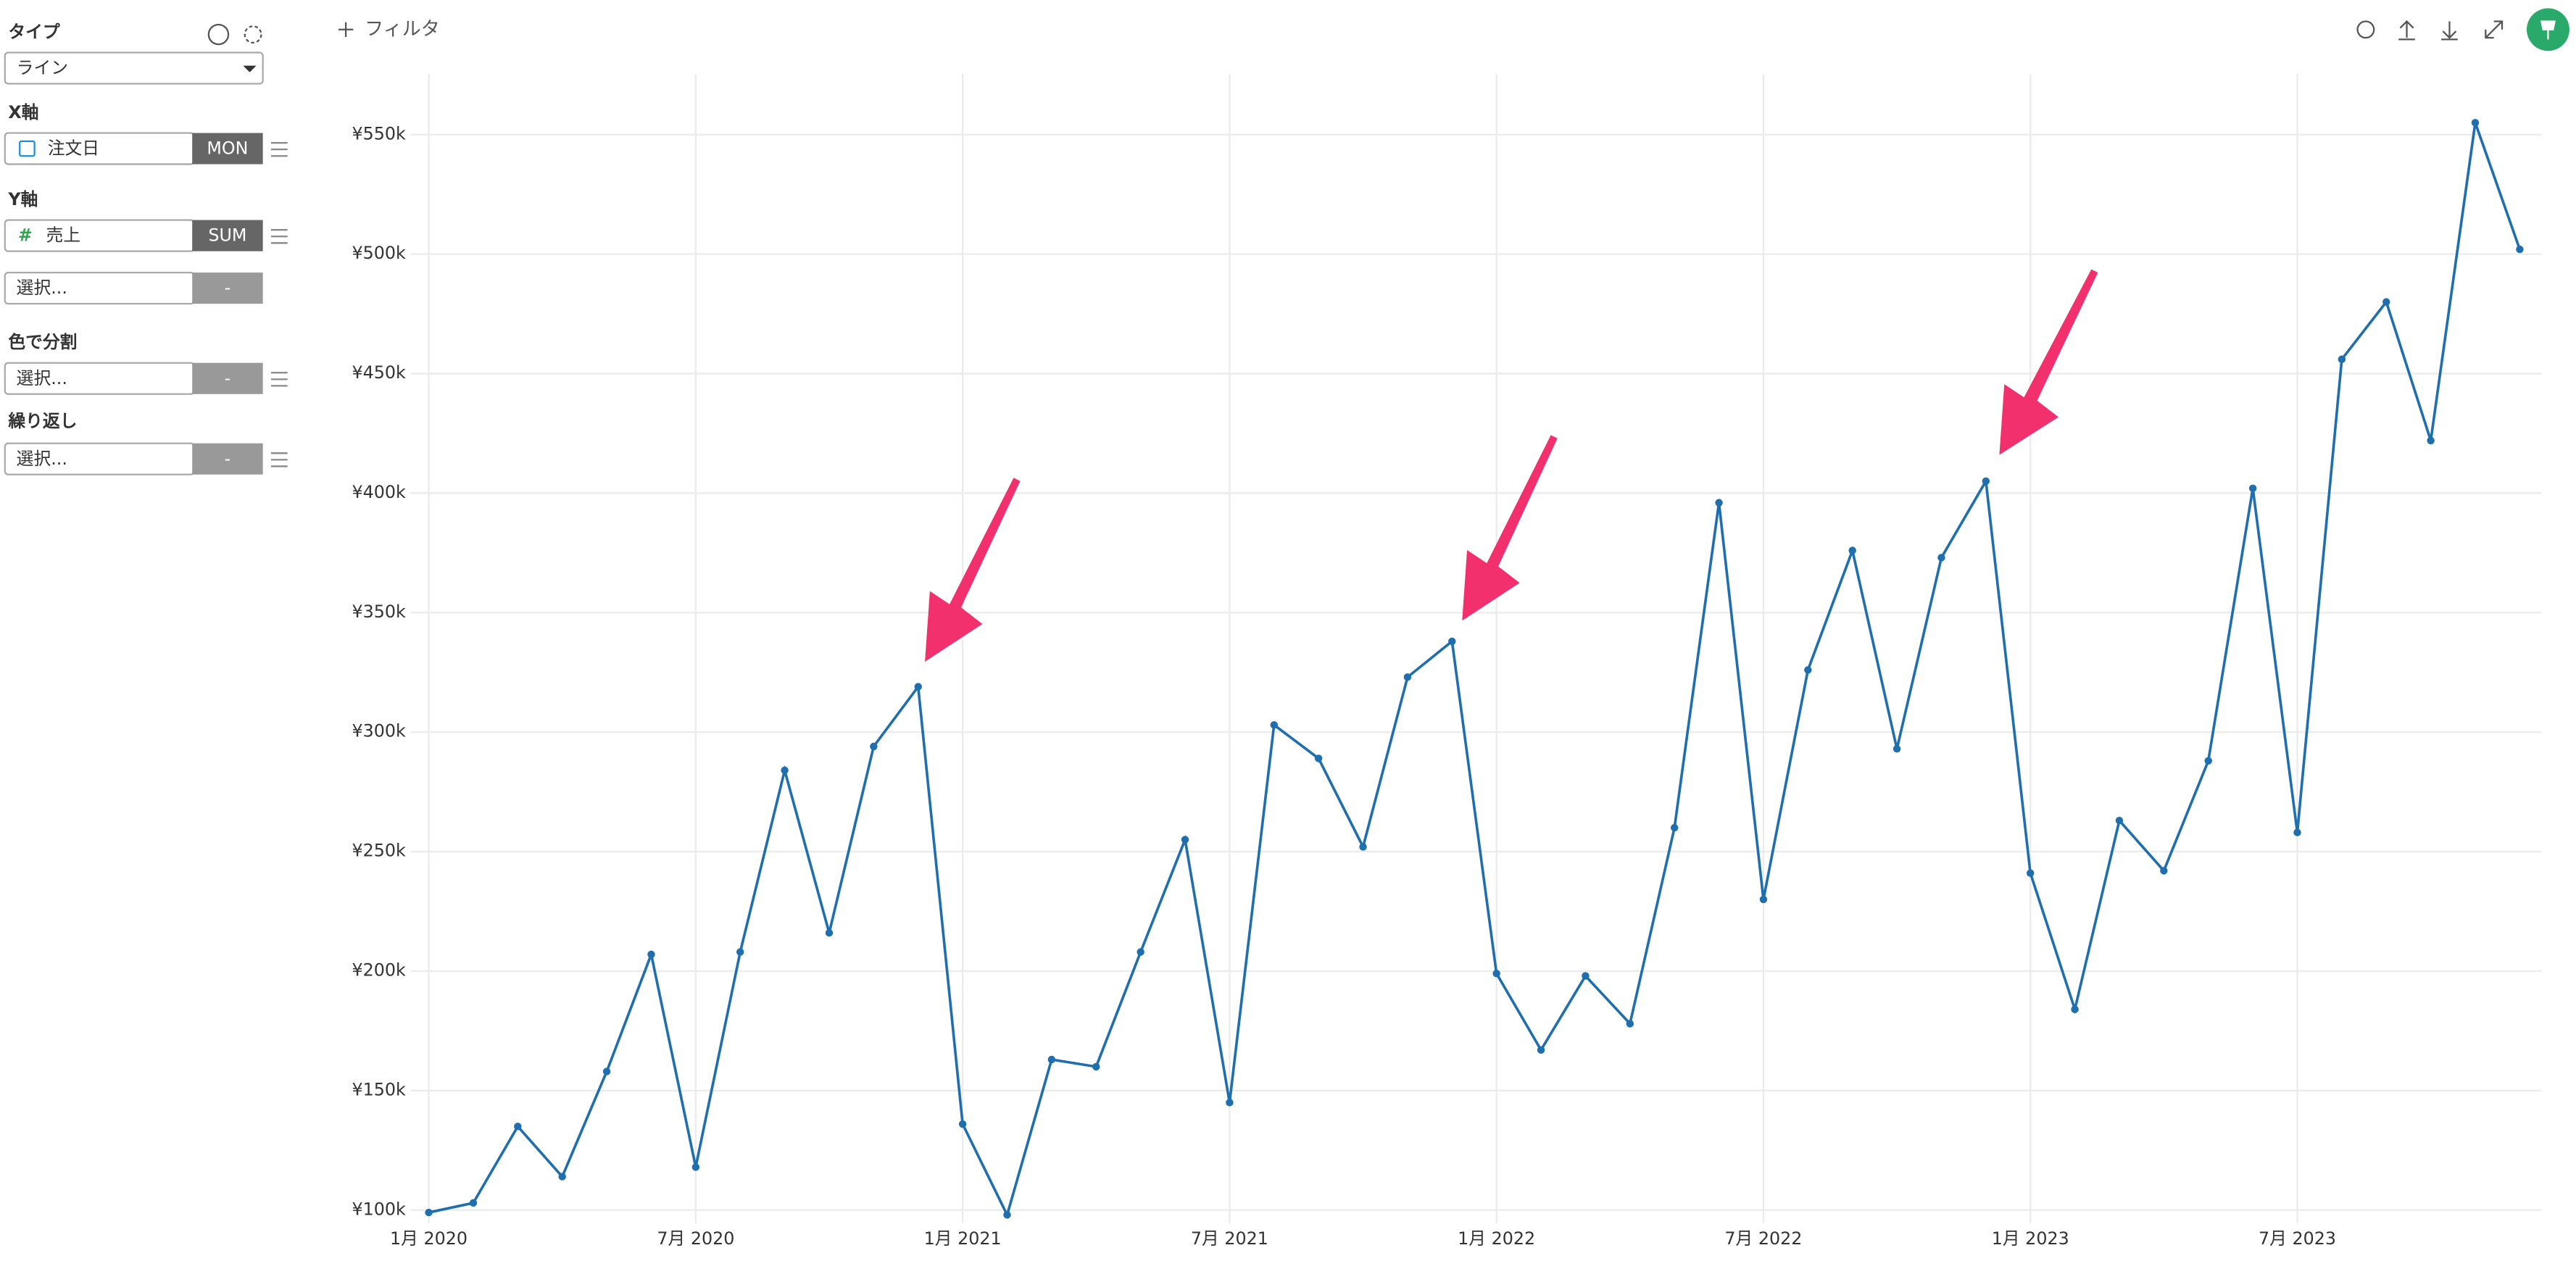 This screenshot has height=1261, width=2576. I want to click on type-select, so click(134, 68).